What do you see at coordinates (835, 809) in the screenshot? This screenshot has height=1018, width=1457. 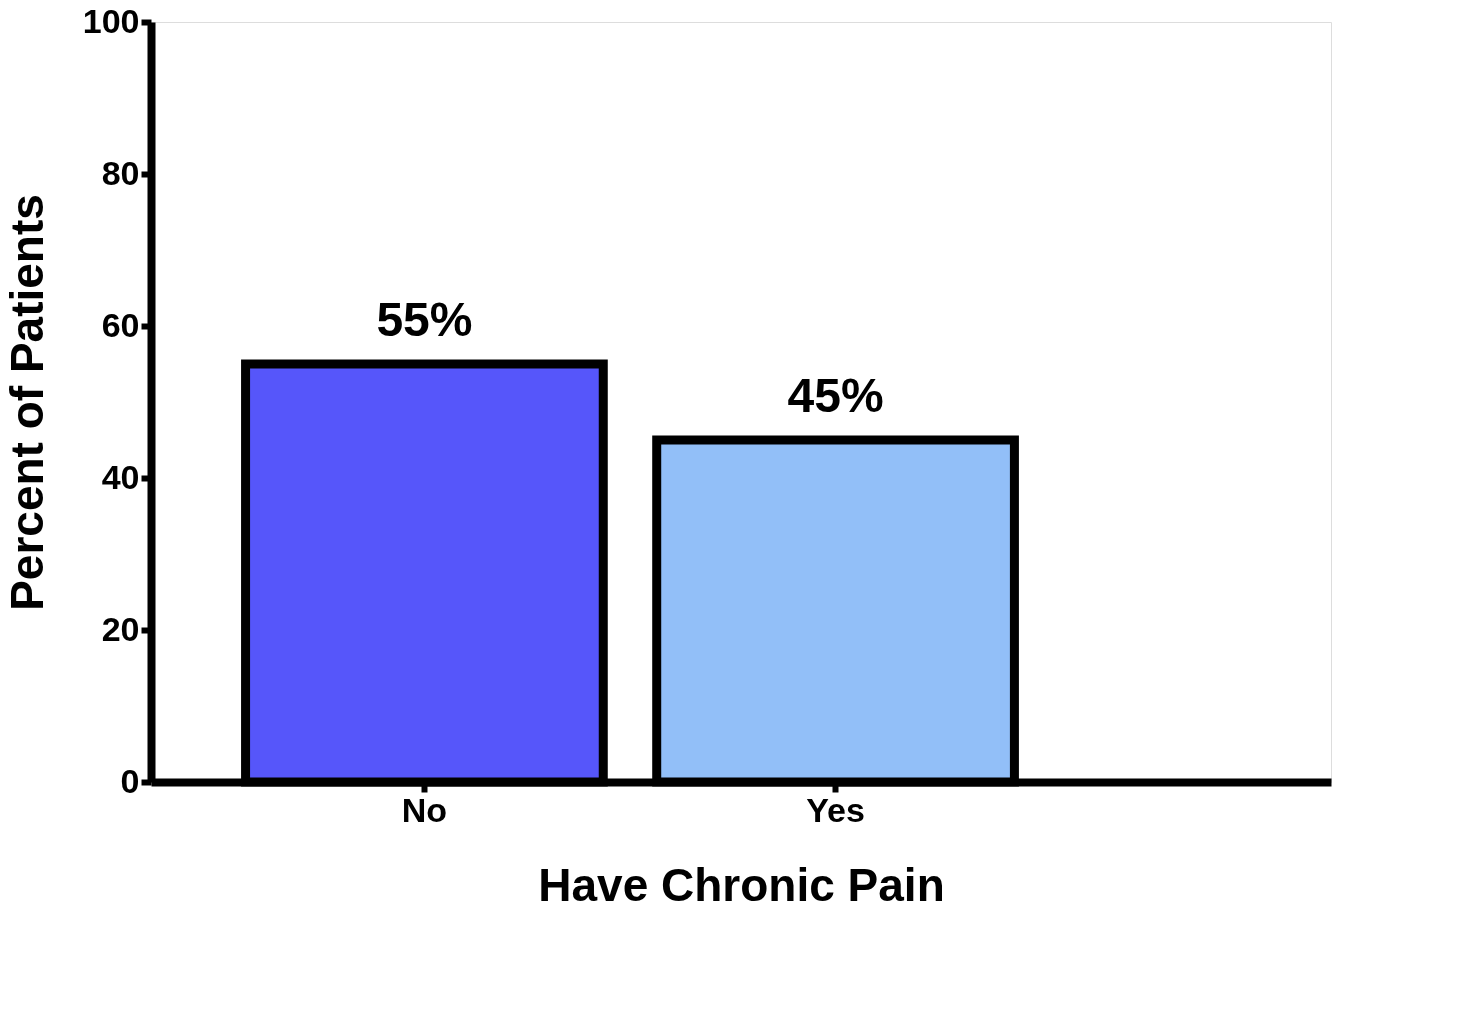 I see `x-tick-label: Yes` at bounding box center [835, 809].